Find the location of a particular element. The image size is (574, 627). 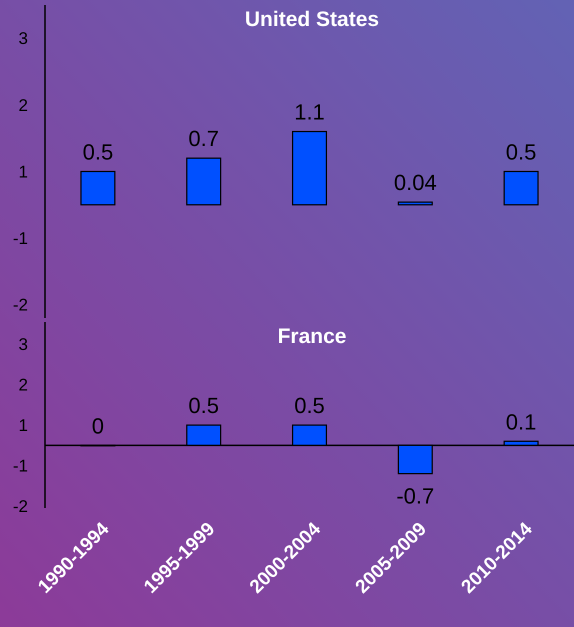

chart-title: France is located at coordinates (312, 336).